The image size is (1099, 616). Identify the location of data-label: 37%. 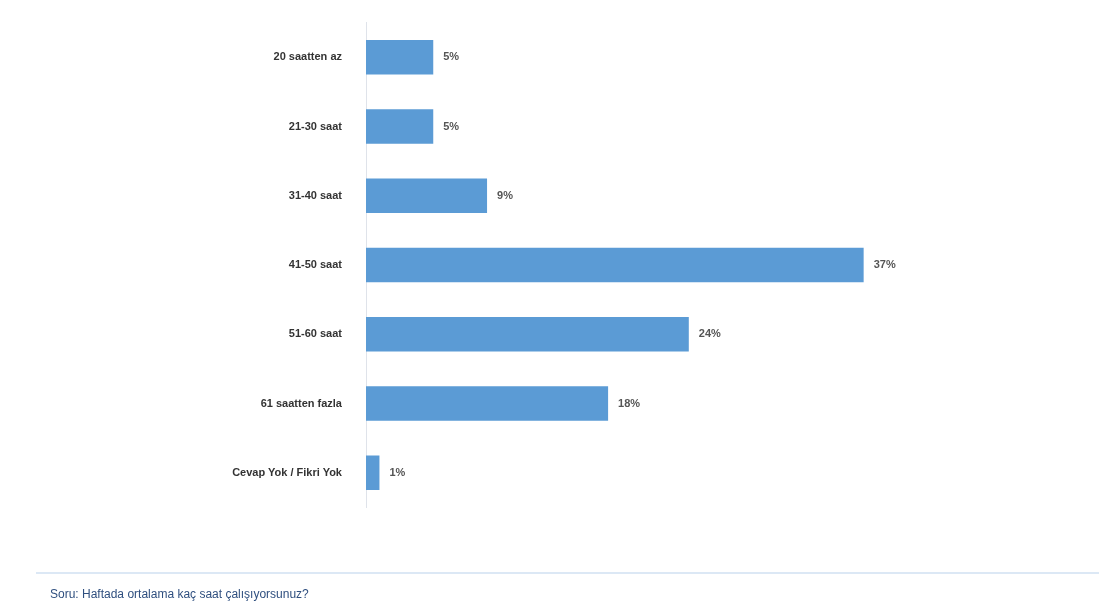
(884, 264).